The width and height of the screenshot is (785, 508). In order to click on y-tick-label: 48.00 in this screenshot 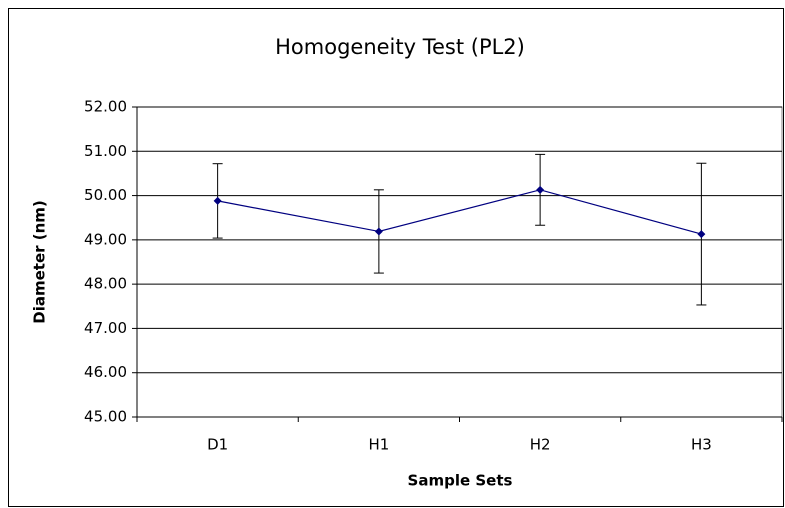, I will do `click(105, 284)`.